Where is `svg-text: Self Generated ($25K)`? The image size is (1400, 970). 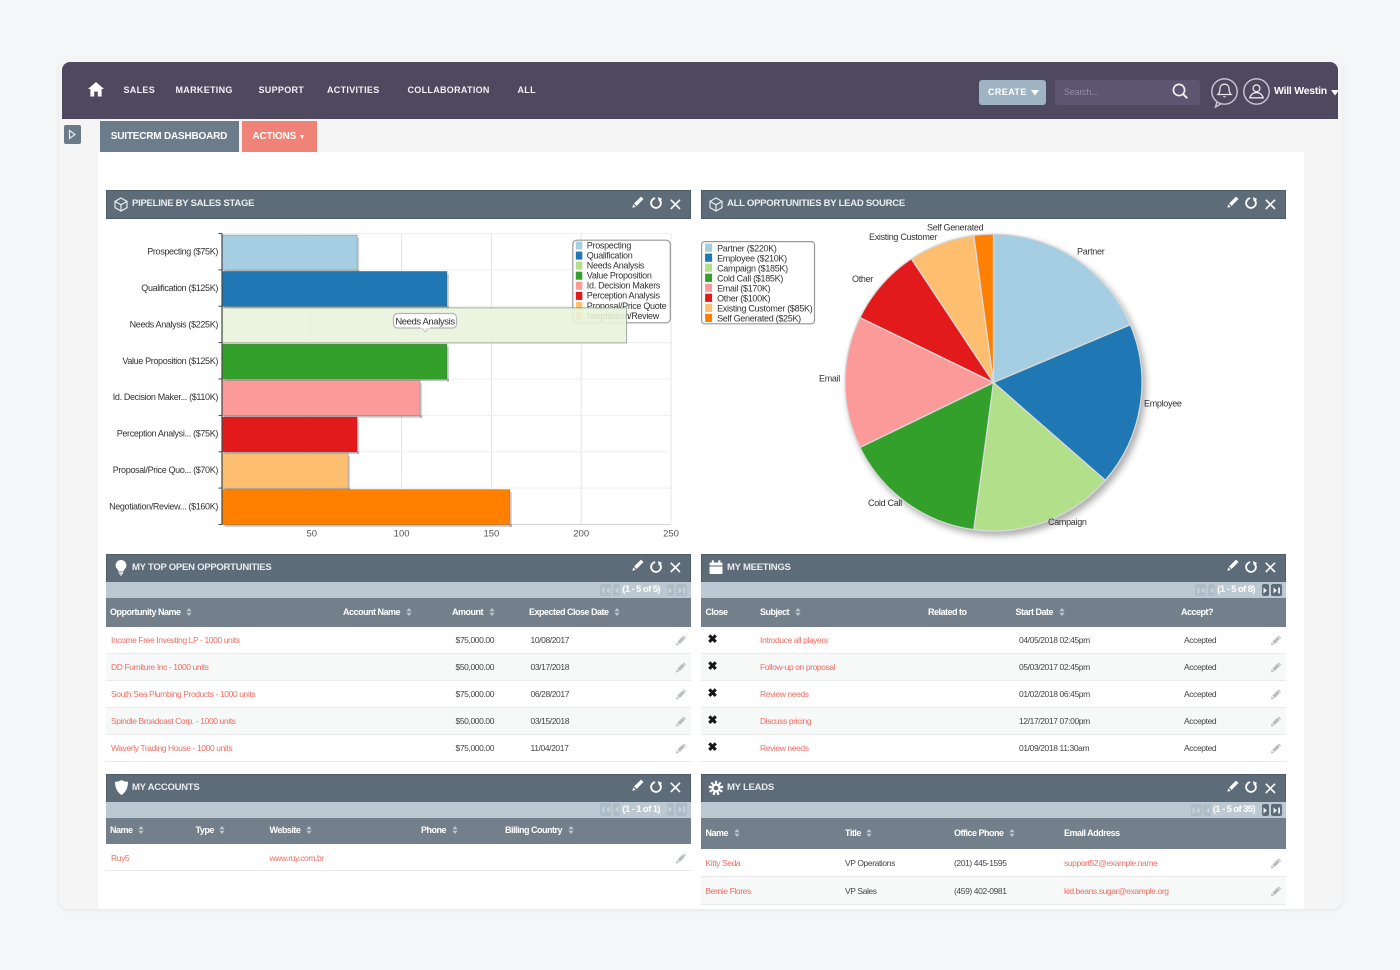 svg-text: Self Generated ($25K) is located at coordinates (759, 318).